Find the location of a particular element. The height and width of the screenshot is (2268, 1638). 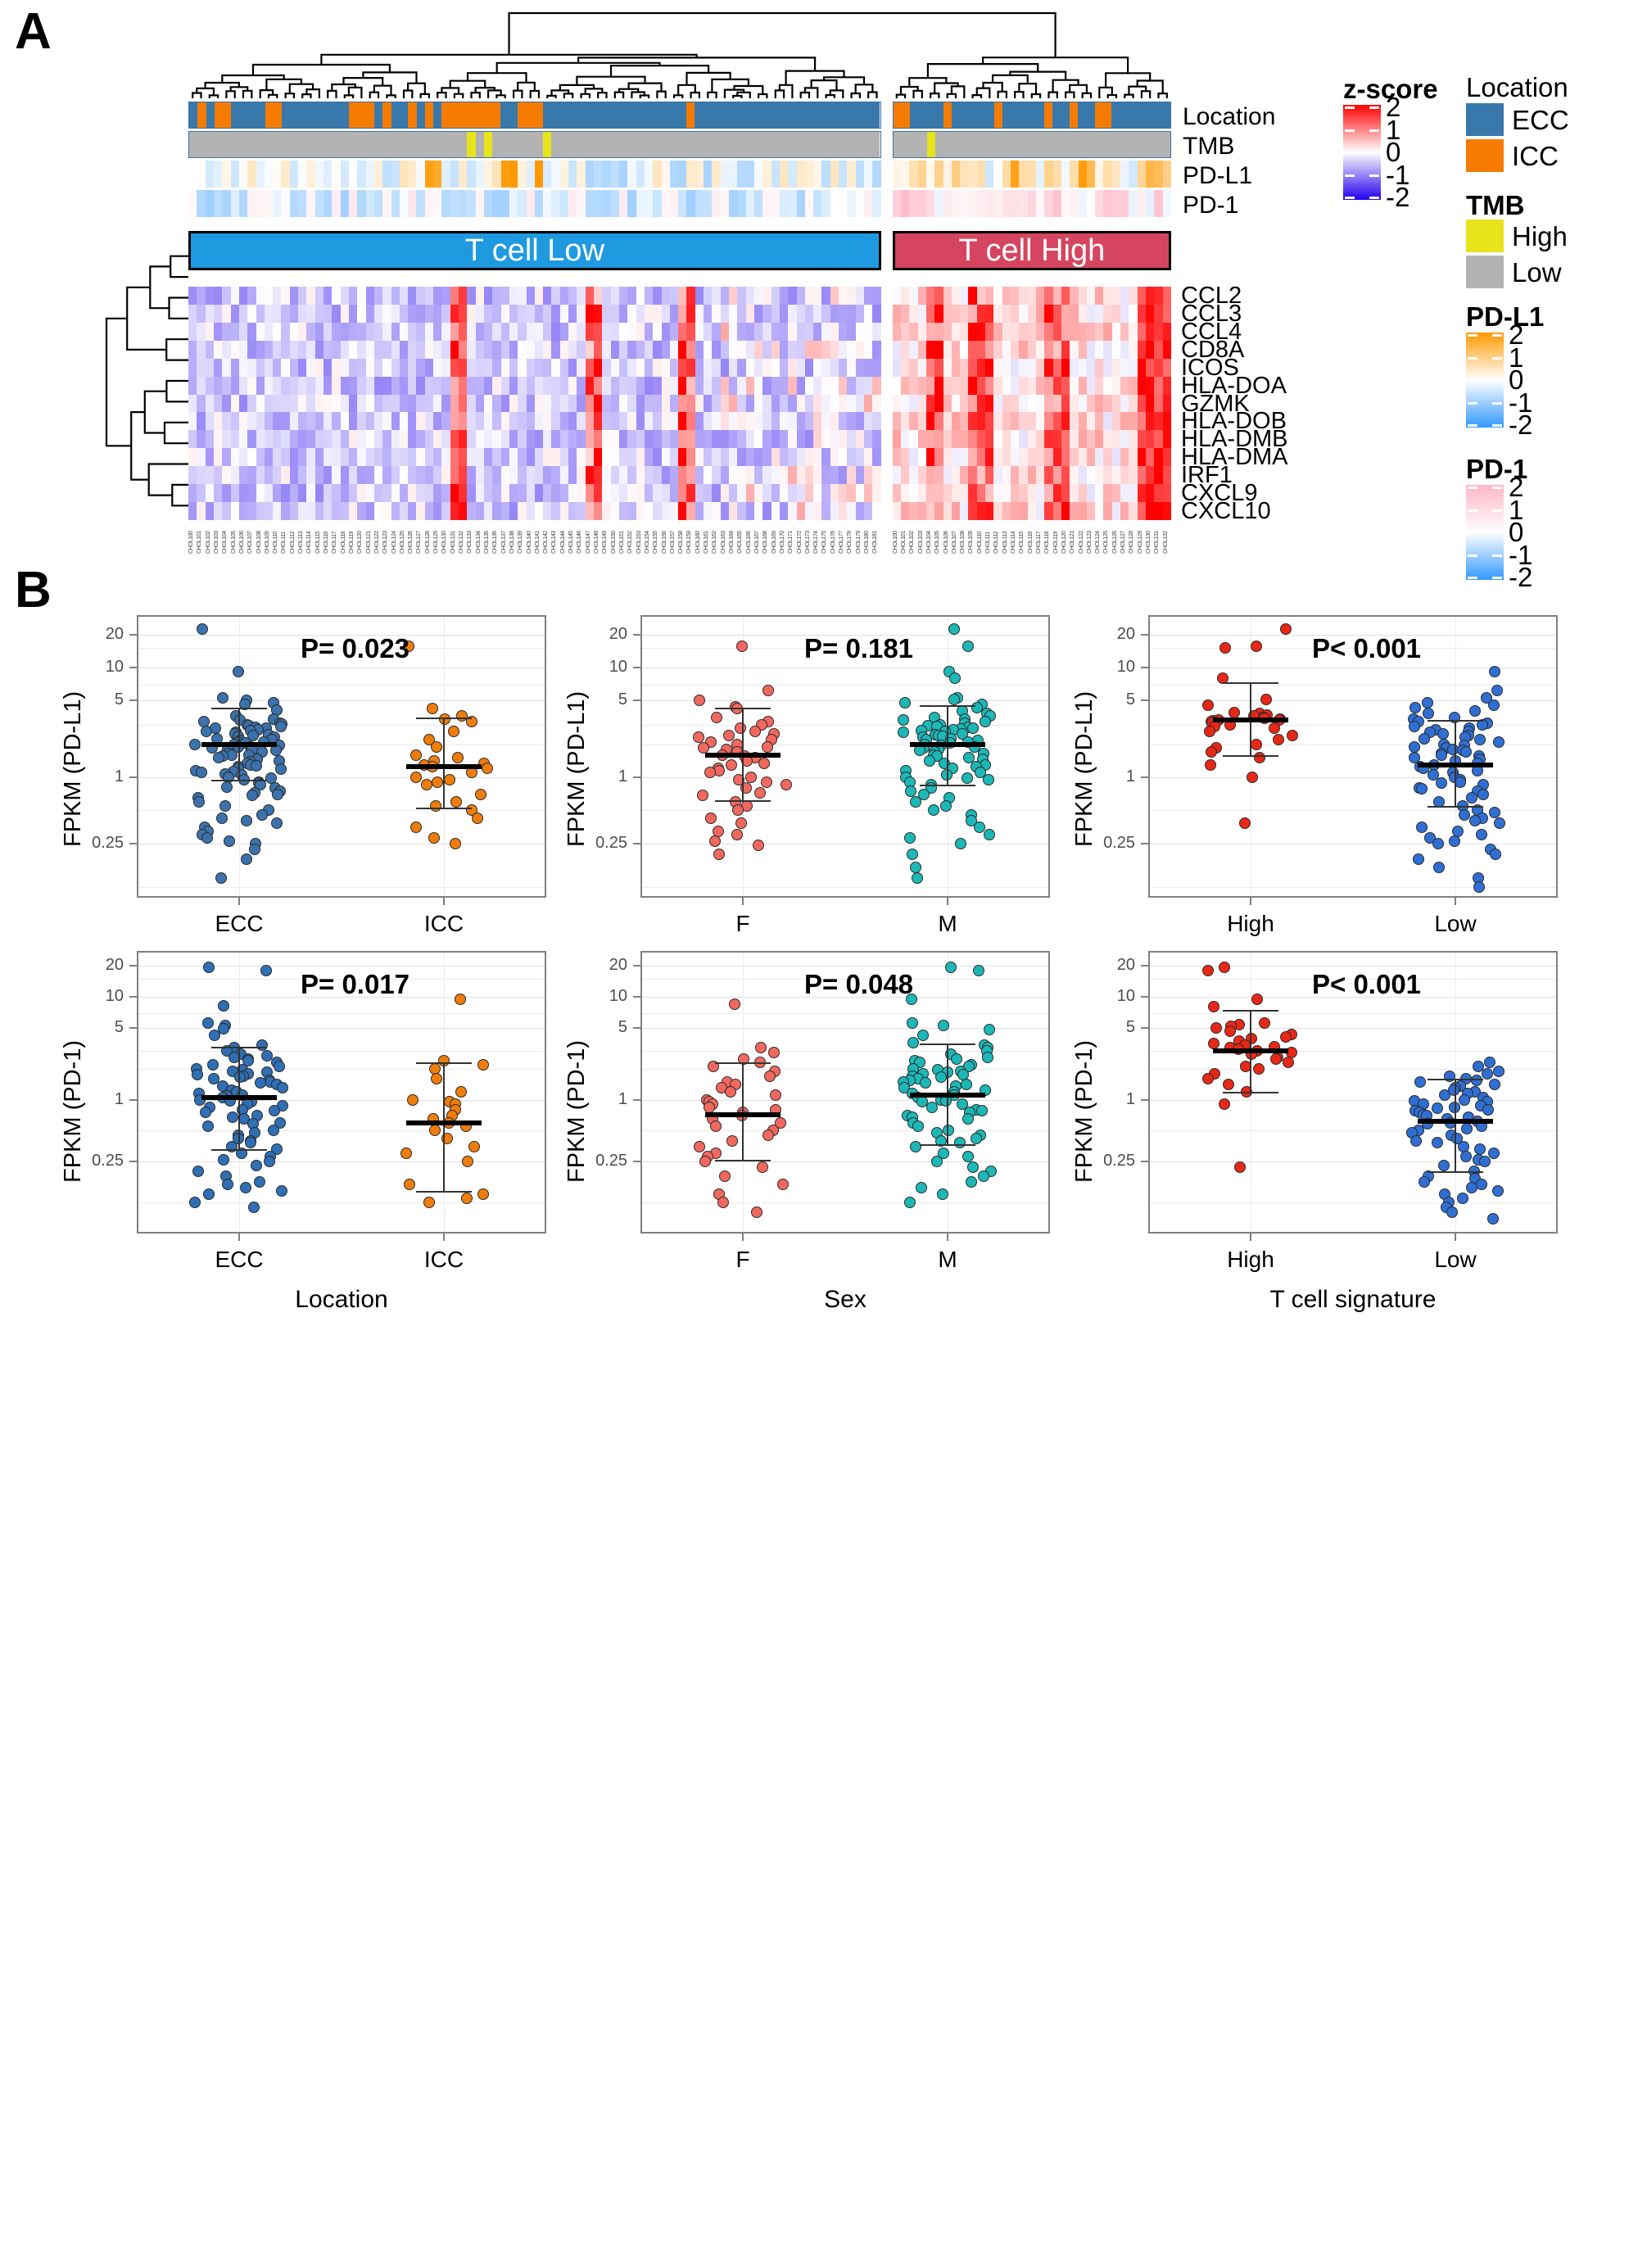

y-tick-label: 5 is located at coordinates (119, 1026).